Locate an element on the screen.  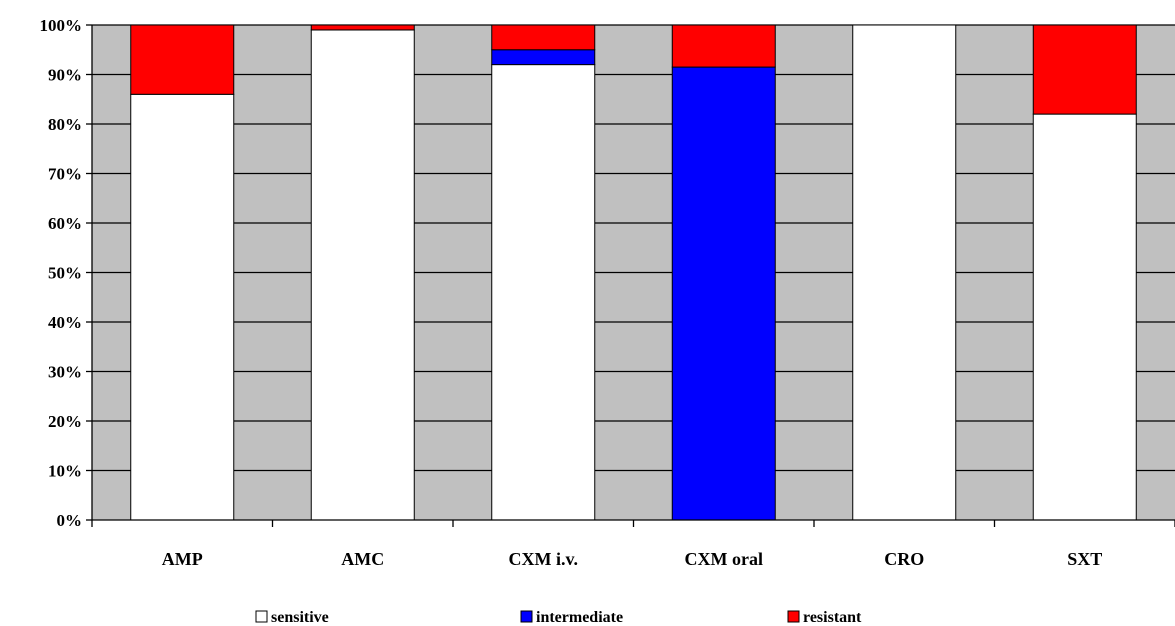
legend-swatch-sensitive is located at coordinates (261, 616).